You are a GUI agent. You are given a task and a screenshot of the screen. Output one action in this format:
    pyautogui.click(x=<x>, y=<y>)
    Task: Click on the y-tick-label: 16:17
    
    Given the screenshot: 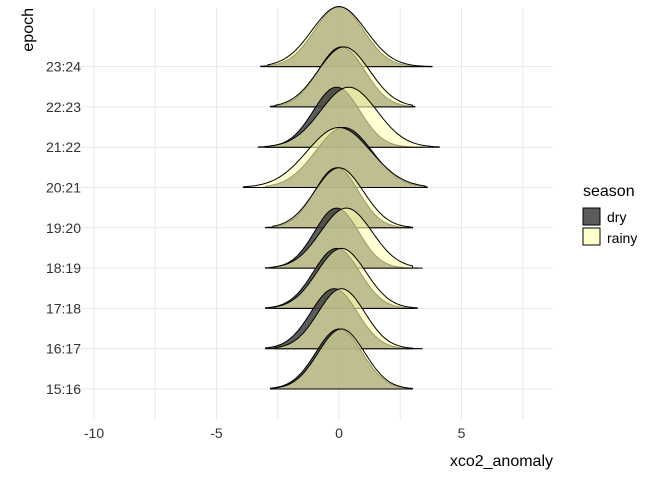 What is the action you would take?
    pyautogui.click(x=63, y=349)
    